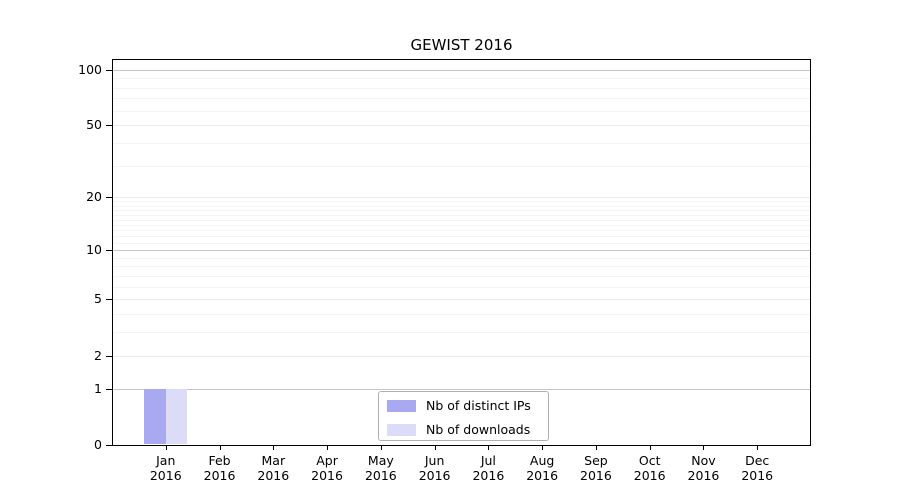 The height and width of the screenshot is (500, 900). What do you see at coordinates (380, 468) in the screenshot?
I see `x-tick-label: May 2016` at bounding box center [380, 468].